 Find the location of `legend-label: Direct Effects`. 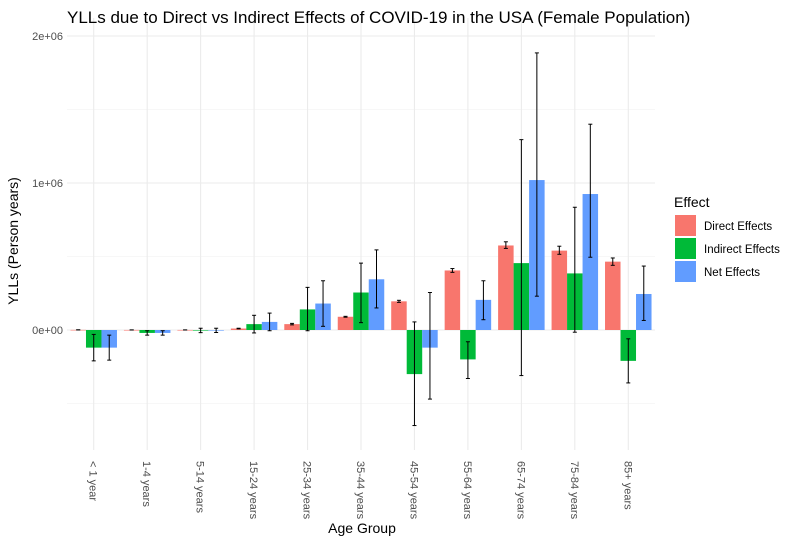

legend-label: Direct Effects is located at coordinates (738, 227).